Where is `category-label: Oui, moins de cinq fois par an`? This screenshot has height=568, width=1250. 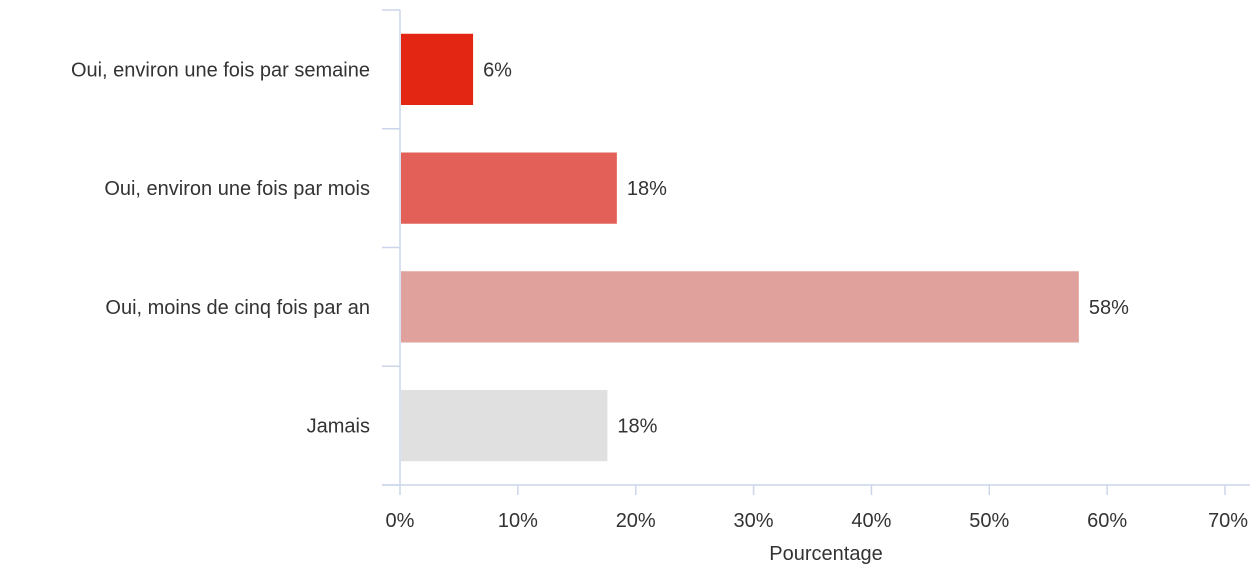 category-label: Oui, moins de cinq fois par an is located at coordinates (237, 308).